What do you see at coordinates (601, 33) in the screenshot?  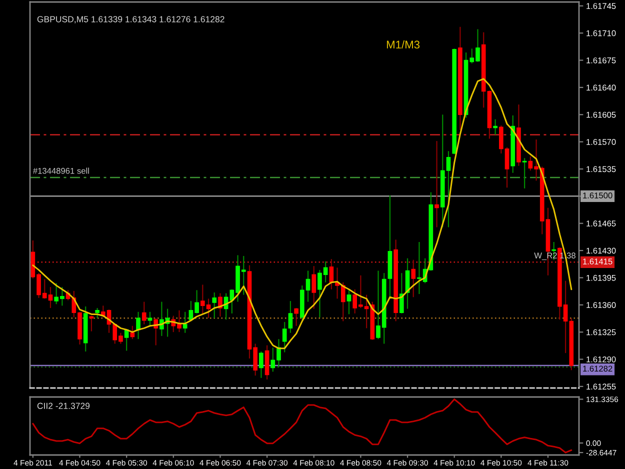 I see `y-tick-label: 1.61710` at bounding box center [601, 33].